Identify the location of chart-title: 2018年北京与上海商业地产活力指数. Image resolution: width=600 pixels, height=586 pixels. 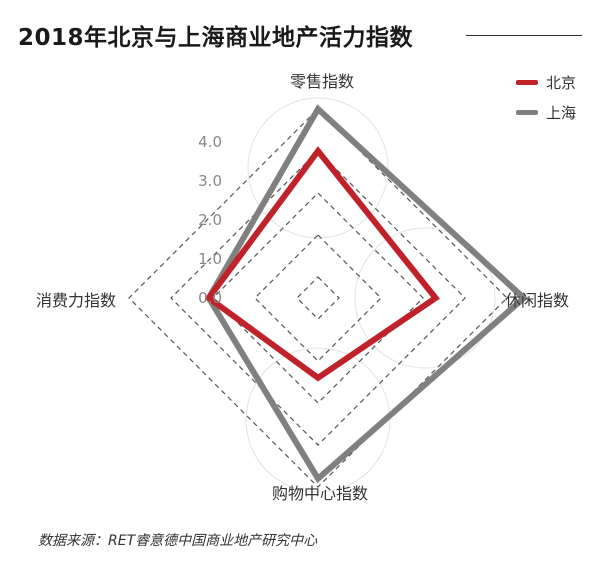
(216, 38).